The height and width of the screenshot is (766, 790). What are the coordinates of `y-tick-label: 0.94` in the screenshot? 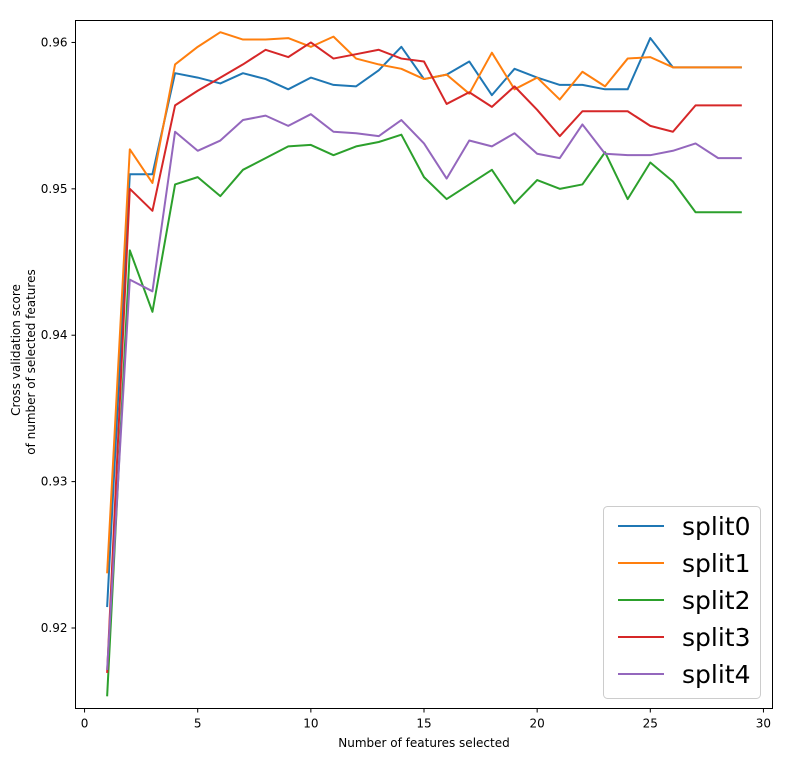 It's located at (54, 335).